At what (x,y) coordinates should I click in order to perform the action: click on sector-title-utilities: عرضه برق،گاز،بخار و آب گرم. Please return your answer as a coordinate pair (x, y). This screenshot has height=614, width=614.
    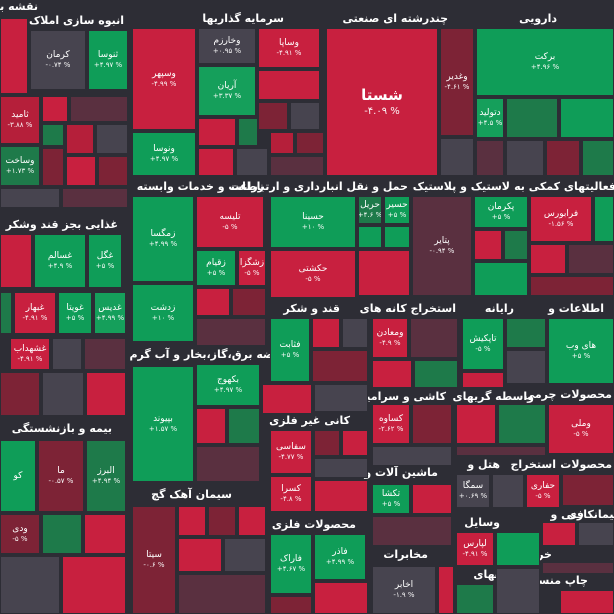
    Looking at the image, I should click on (209, 354).